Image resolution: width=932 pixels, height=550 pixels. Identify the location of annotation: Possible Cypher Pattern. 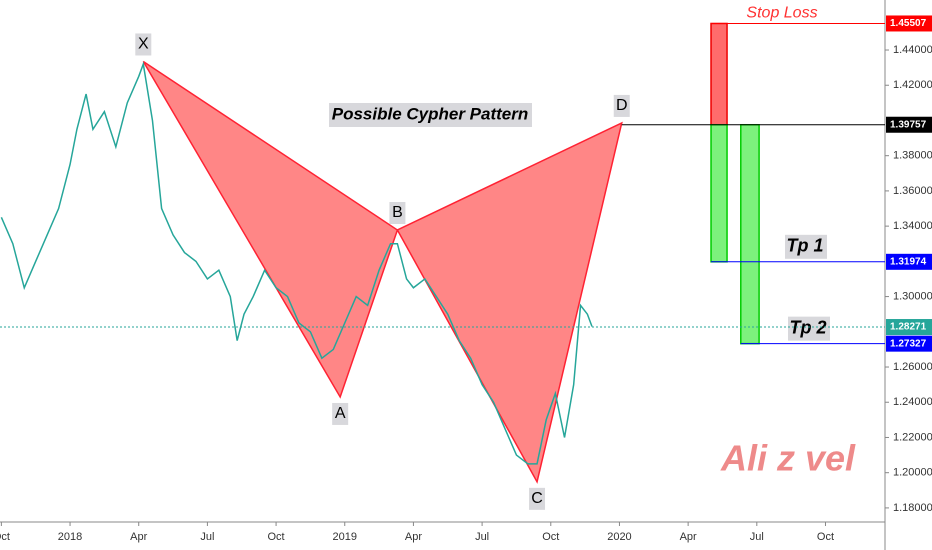
(430, 113).